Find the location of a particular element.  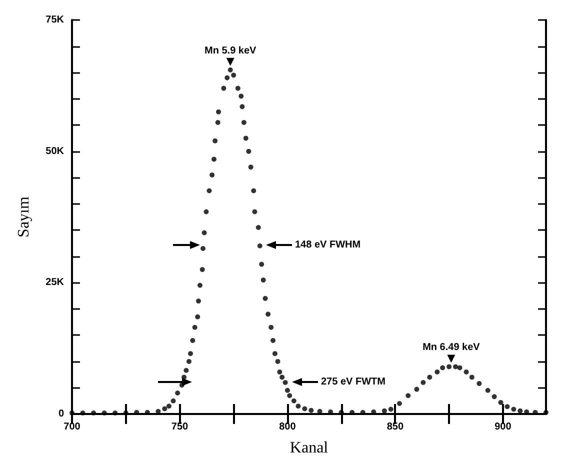

x-tick-label: 900 is located at coordinates (503, 427).